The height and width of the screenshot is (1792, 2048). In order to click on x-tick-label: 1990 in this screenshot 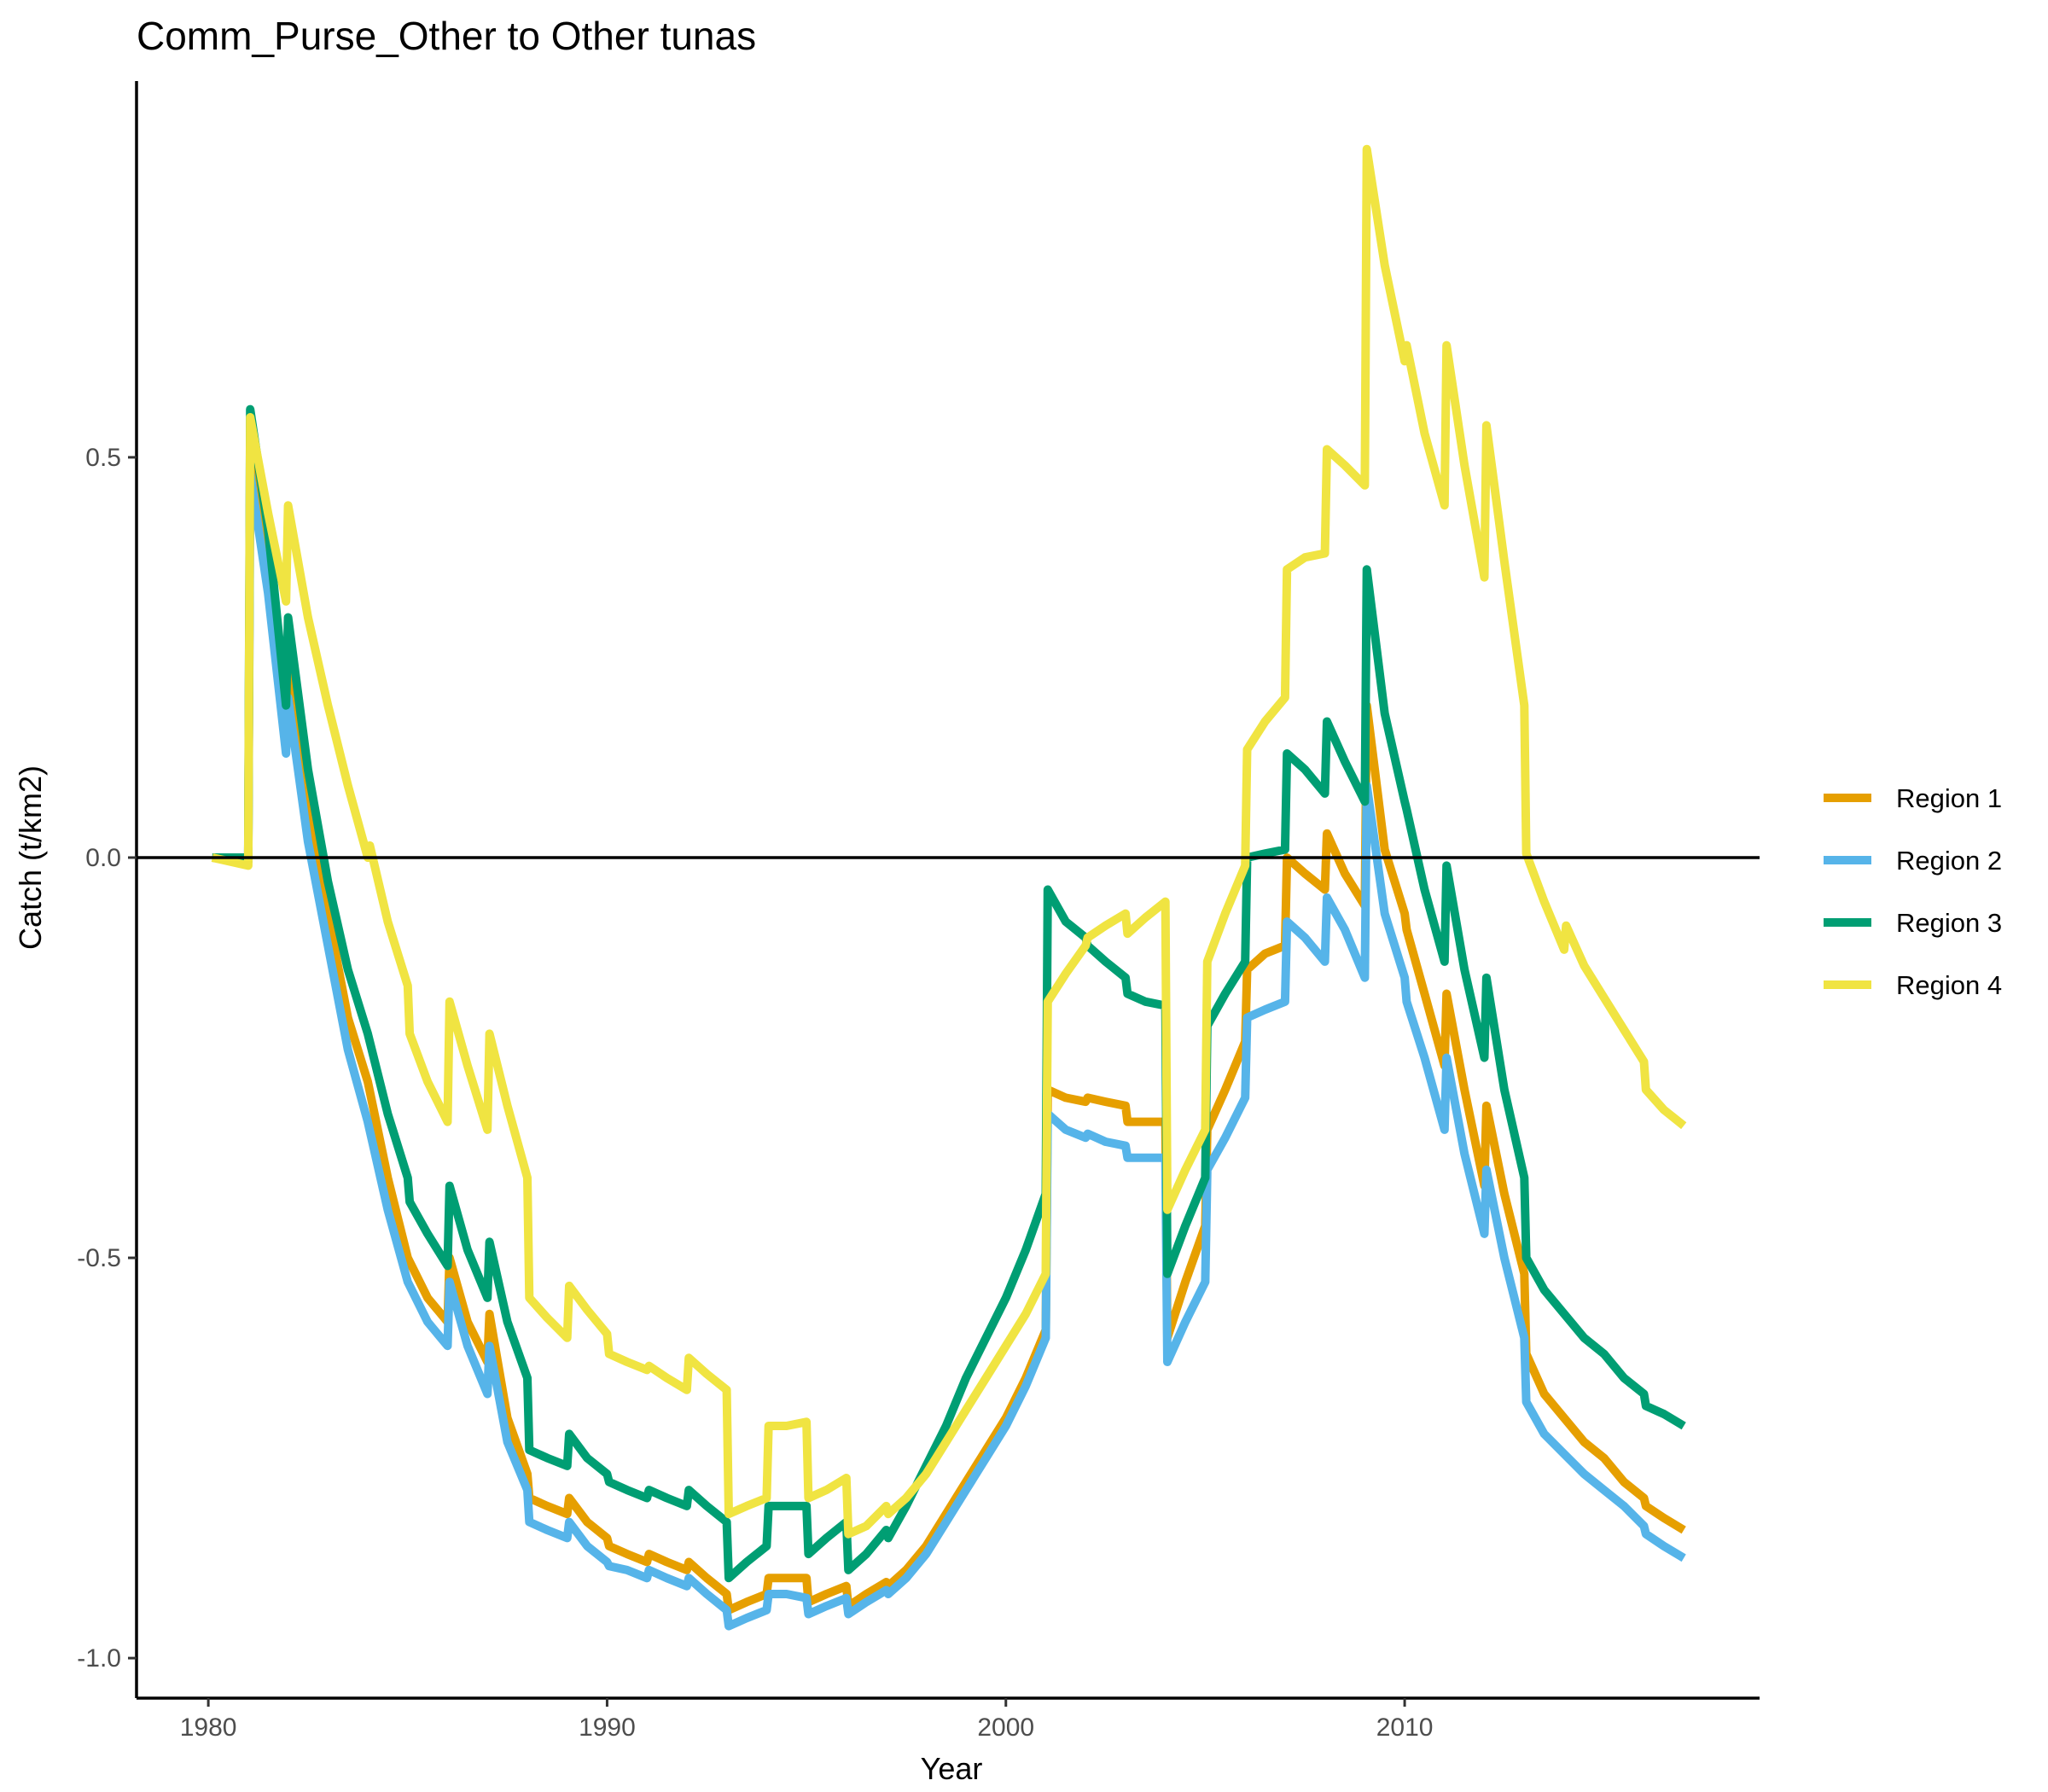, I will do `click(607, 1727)`.